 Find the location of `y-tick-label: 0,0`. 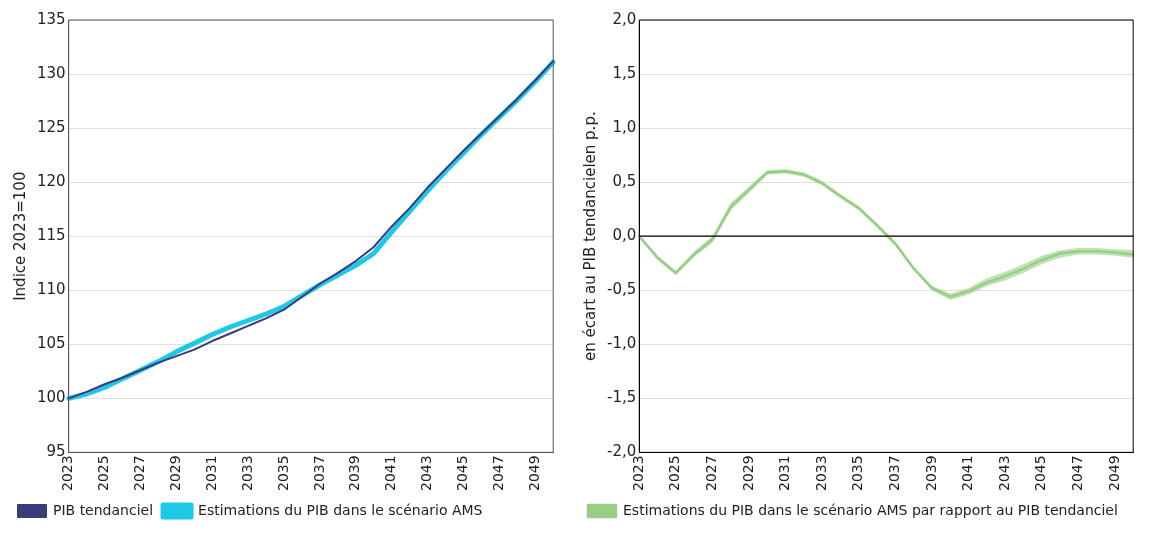

y-tick-label: 0,0 is located at coordinates (624, 235).